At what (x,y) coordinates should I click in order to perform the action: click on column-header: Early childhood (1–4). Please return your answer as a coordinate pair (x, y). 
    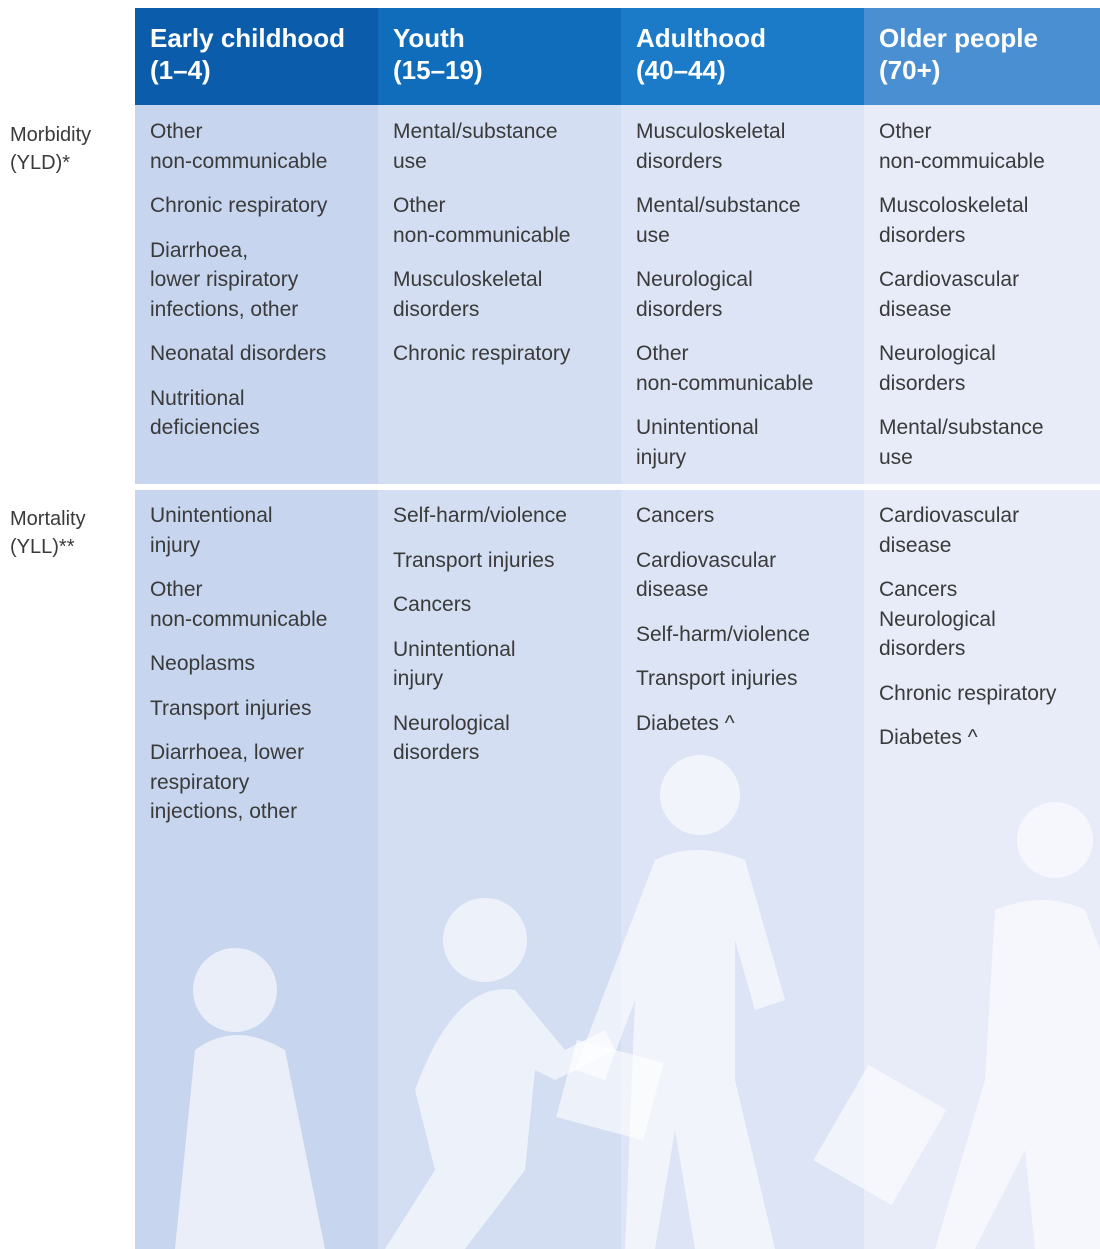
    Looking at the image, I should click on (256, 56).